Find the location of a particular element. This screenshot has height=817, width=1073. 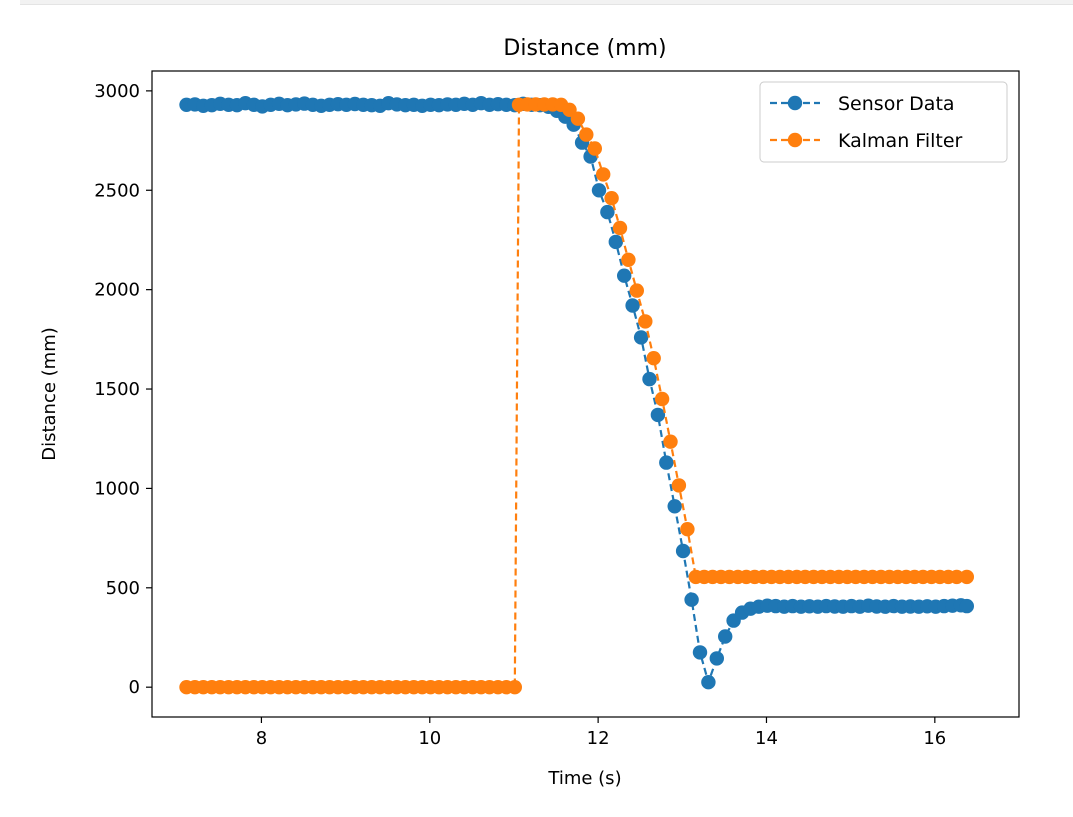

legend-label: Sensor Data is located at coordinates (896, 104).